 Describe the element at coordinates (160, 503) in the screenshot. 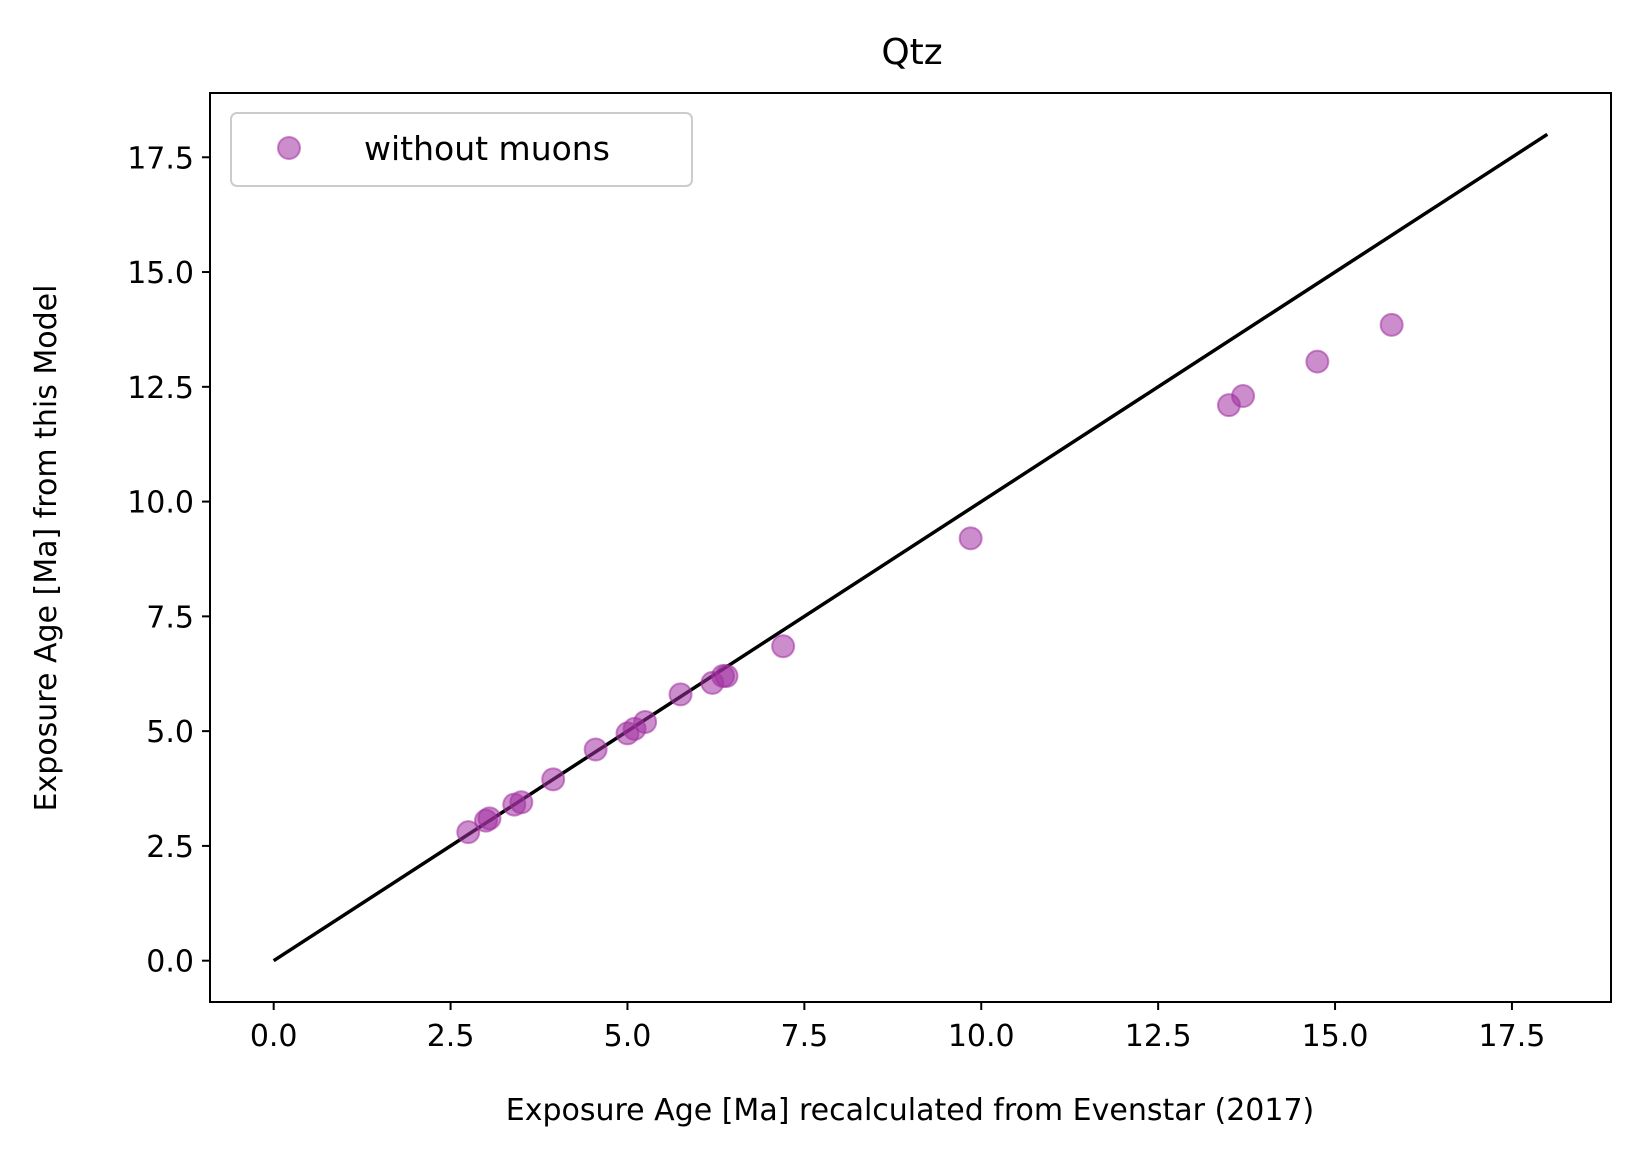

I see `y-tick-label: 10.0` at that location.